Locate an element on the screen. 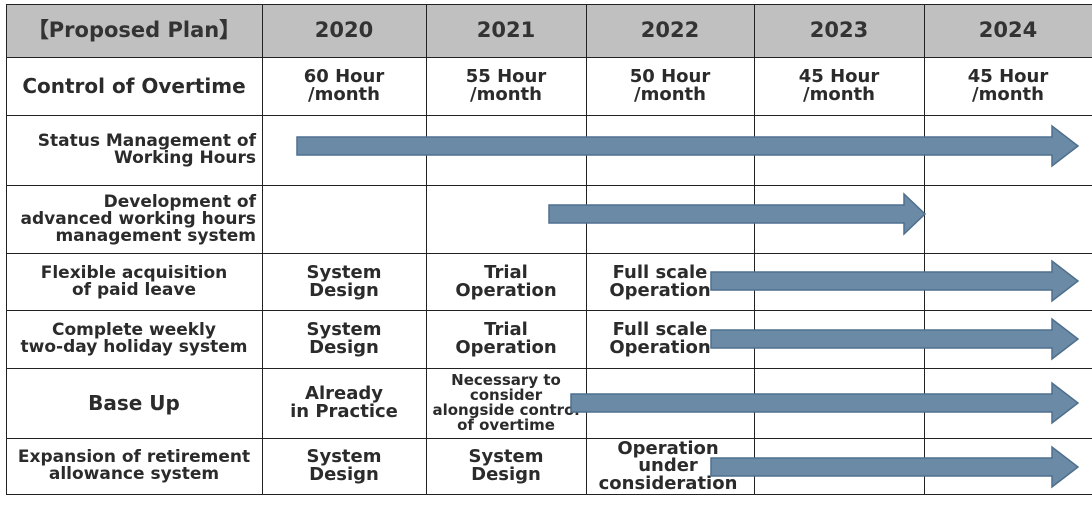 This screenshot has width=1092, height=505. retirement-2021: System Design is located at coordinates (506, 465).